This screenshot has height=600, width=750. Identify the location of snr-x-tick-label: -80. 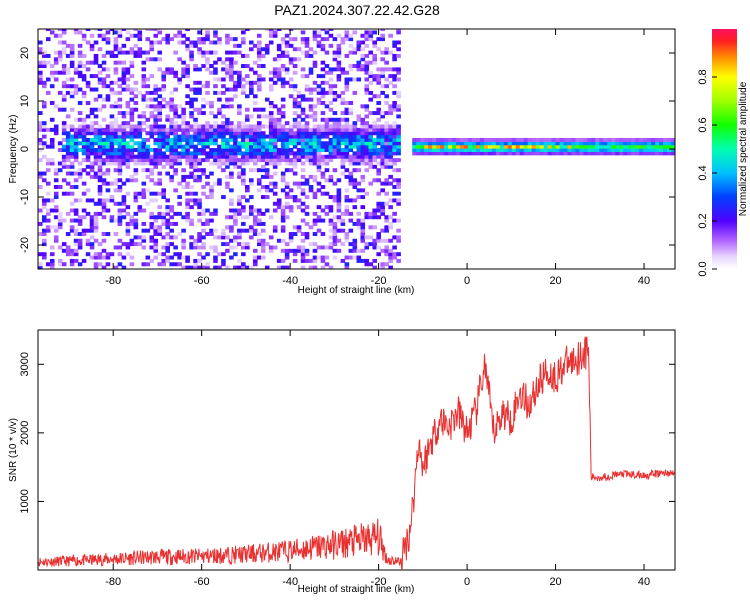
(113, 582).